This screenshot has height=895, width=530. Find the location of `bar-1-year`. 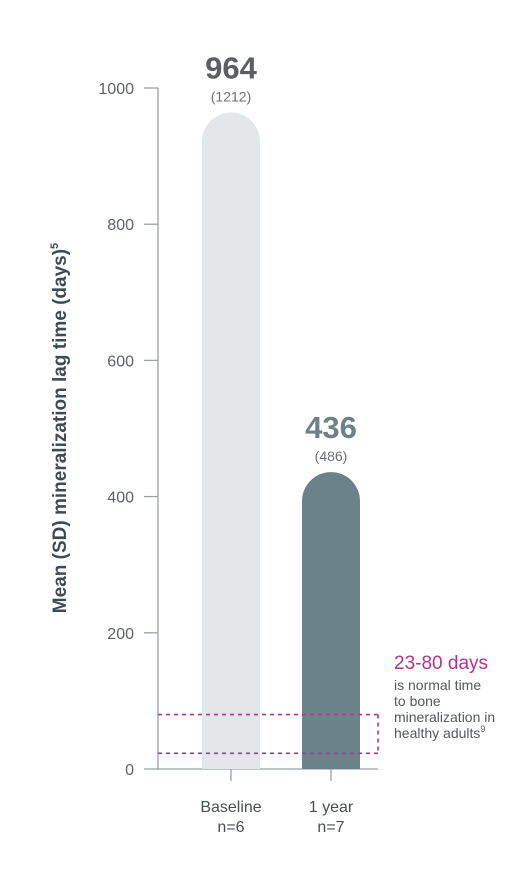

bar-1-year is located at coordinates (331, 620).